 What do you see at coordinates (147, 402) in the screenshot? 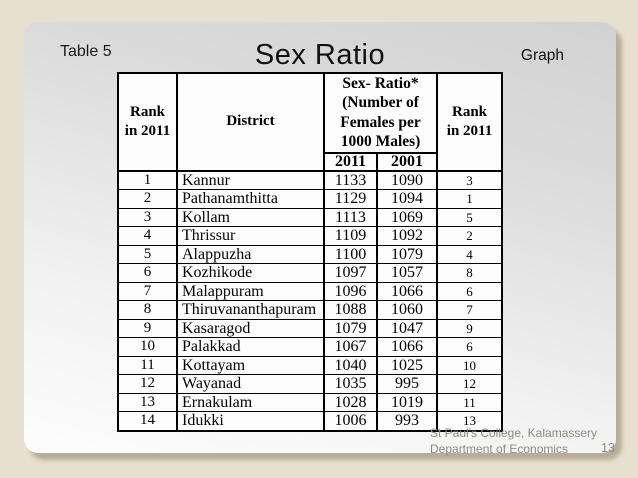
I see `rank-2011-cell: 13` at bounding box center [147, 402].